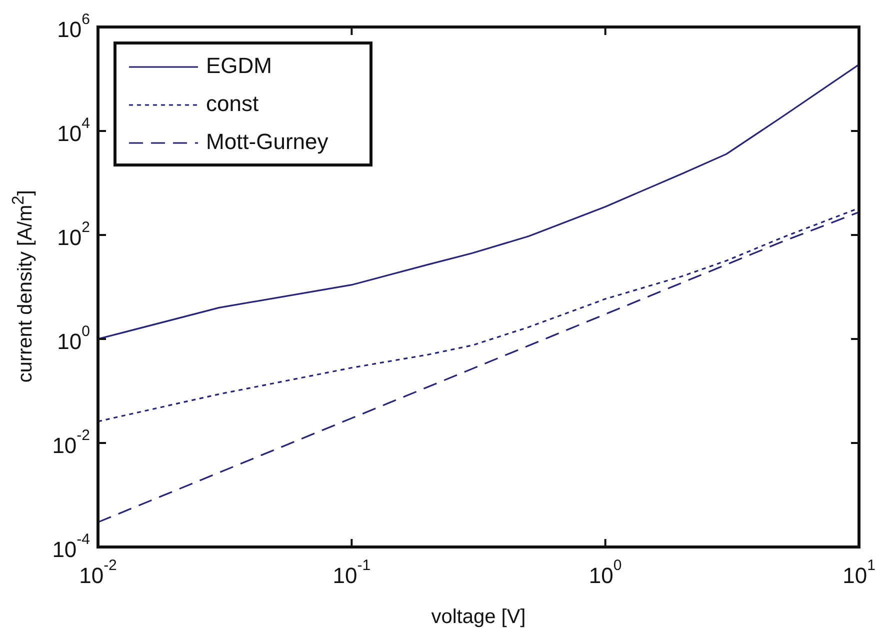 The width and height of the screenshot is (887, 640). Describe the element at coordinates (239, 65) in the screenshot. I see `legend-label: EGDM` at that location.